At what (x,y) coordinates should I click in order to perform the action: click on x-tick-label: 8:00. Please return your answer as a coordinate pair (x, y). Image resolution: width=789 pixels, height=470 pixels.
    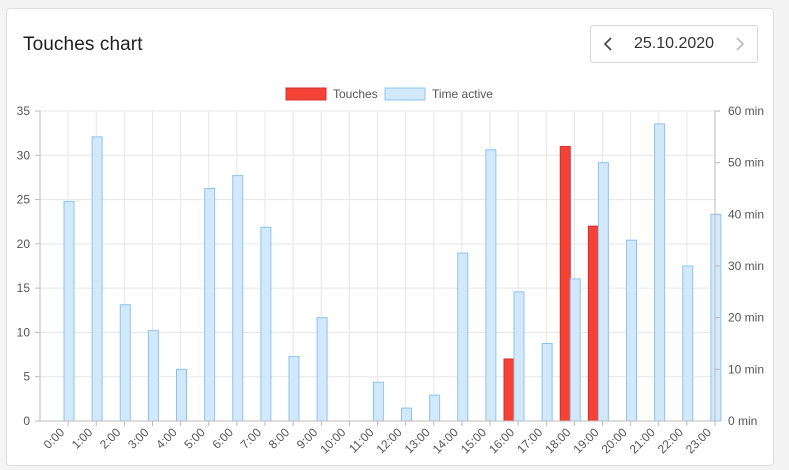
    Looking at the image, I should click on (279, 438).